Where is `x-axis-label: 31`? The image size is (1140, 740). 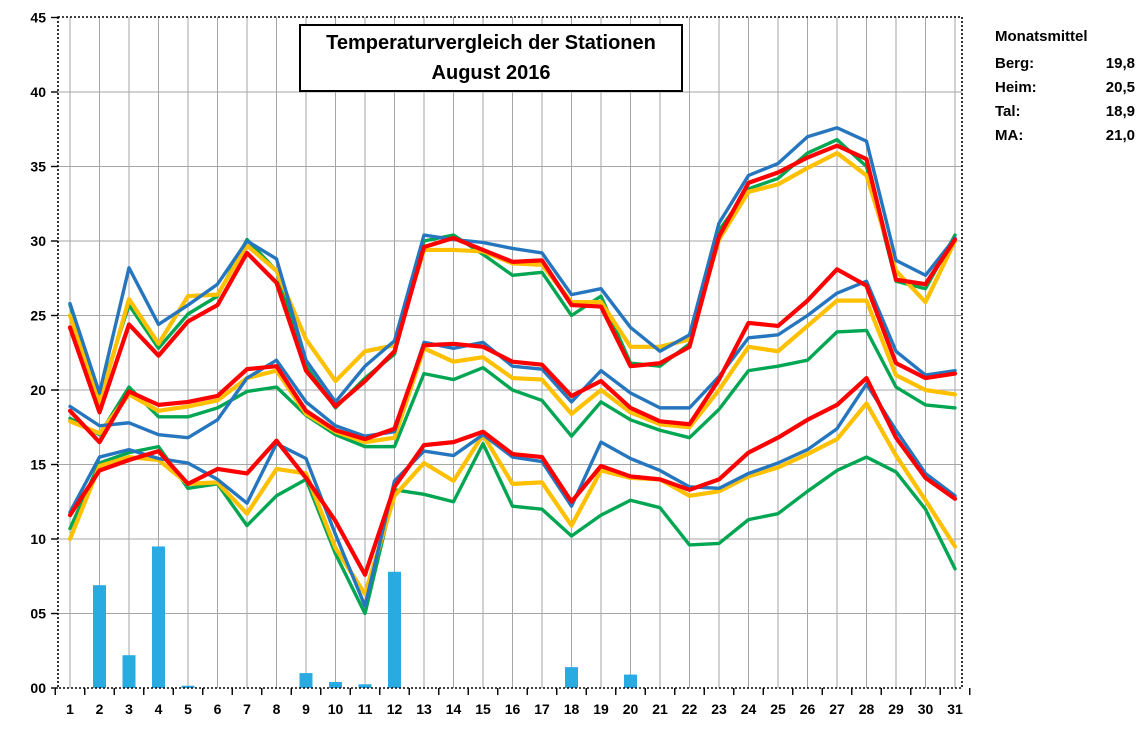 x-axis-label: 31 is located at coordinates (955, 709).